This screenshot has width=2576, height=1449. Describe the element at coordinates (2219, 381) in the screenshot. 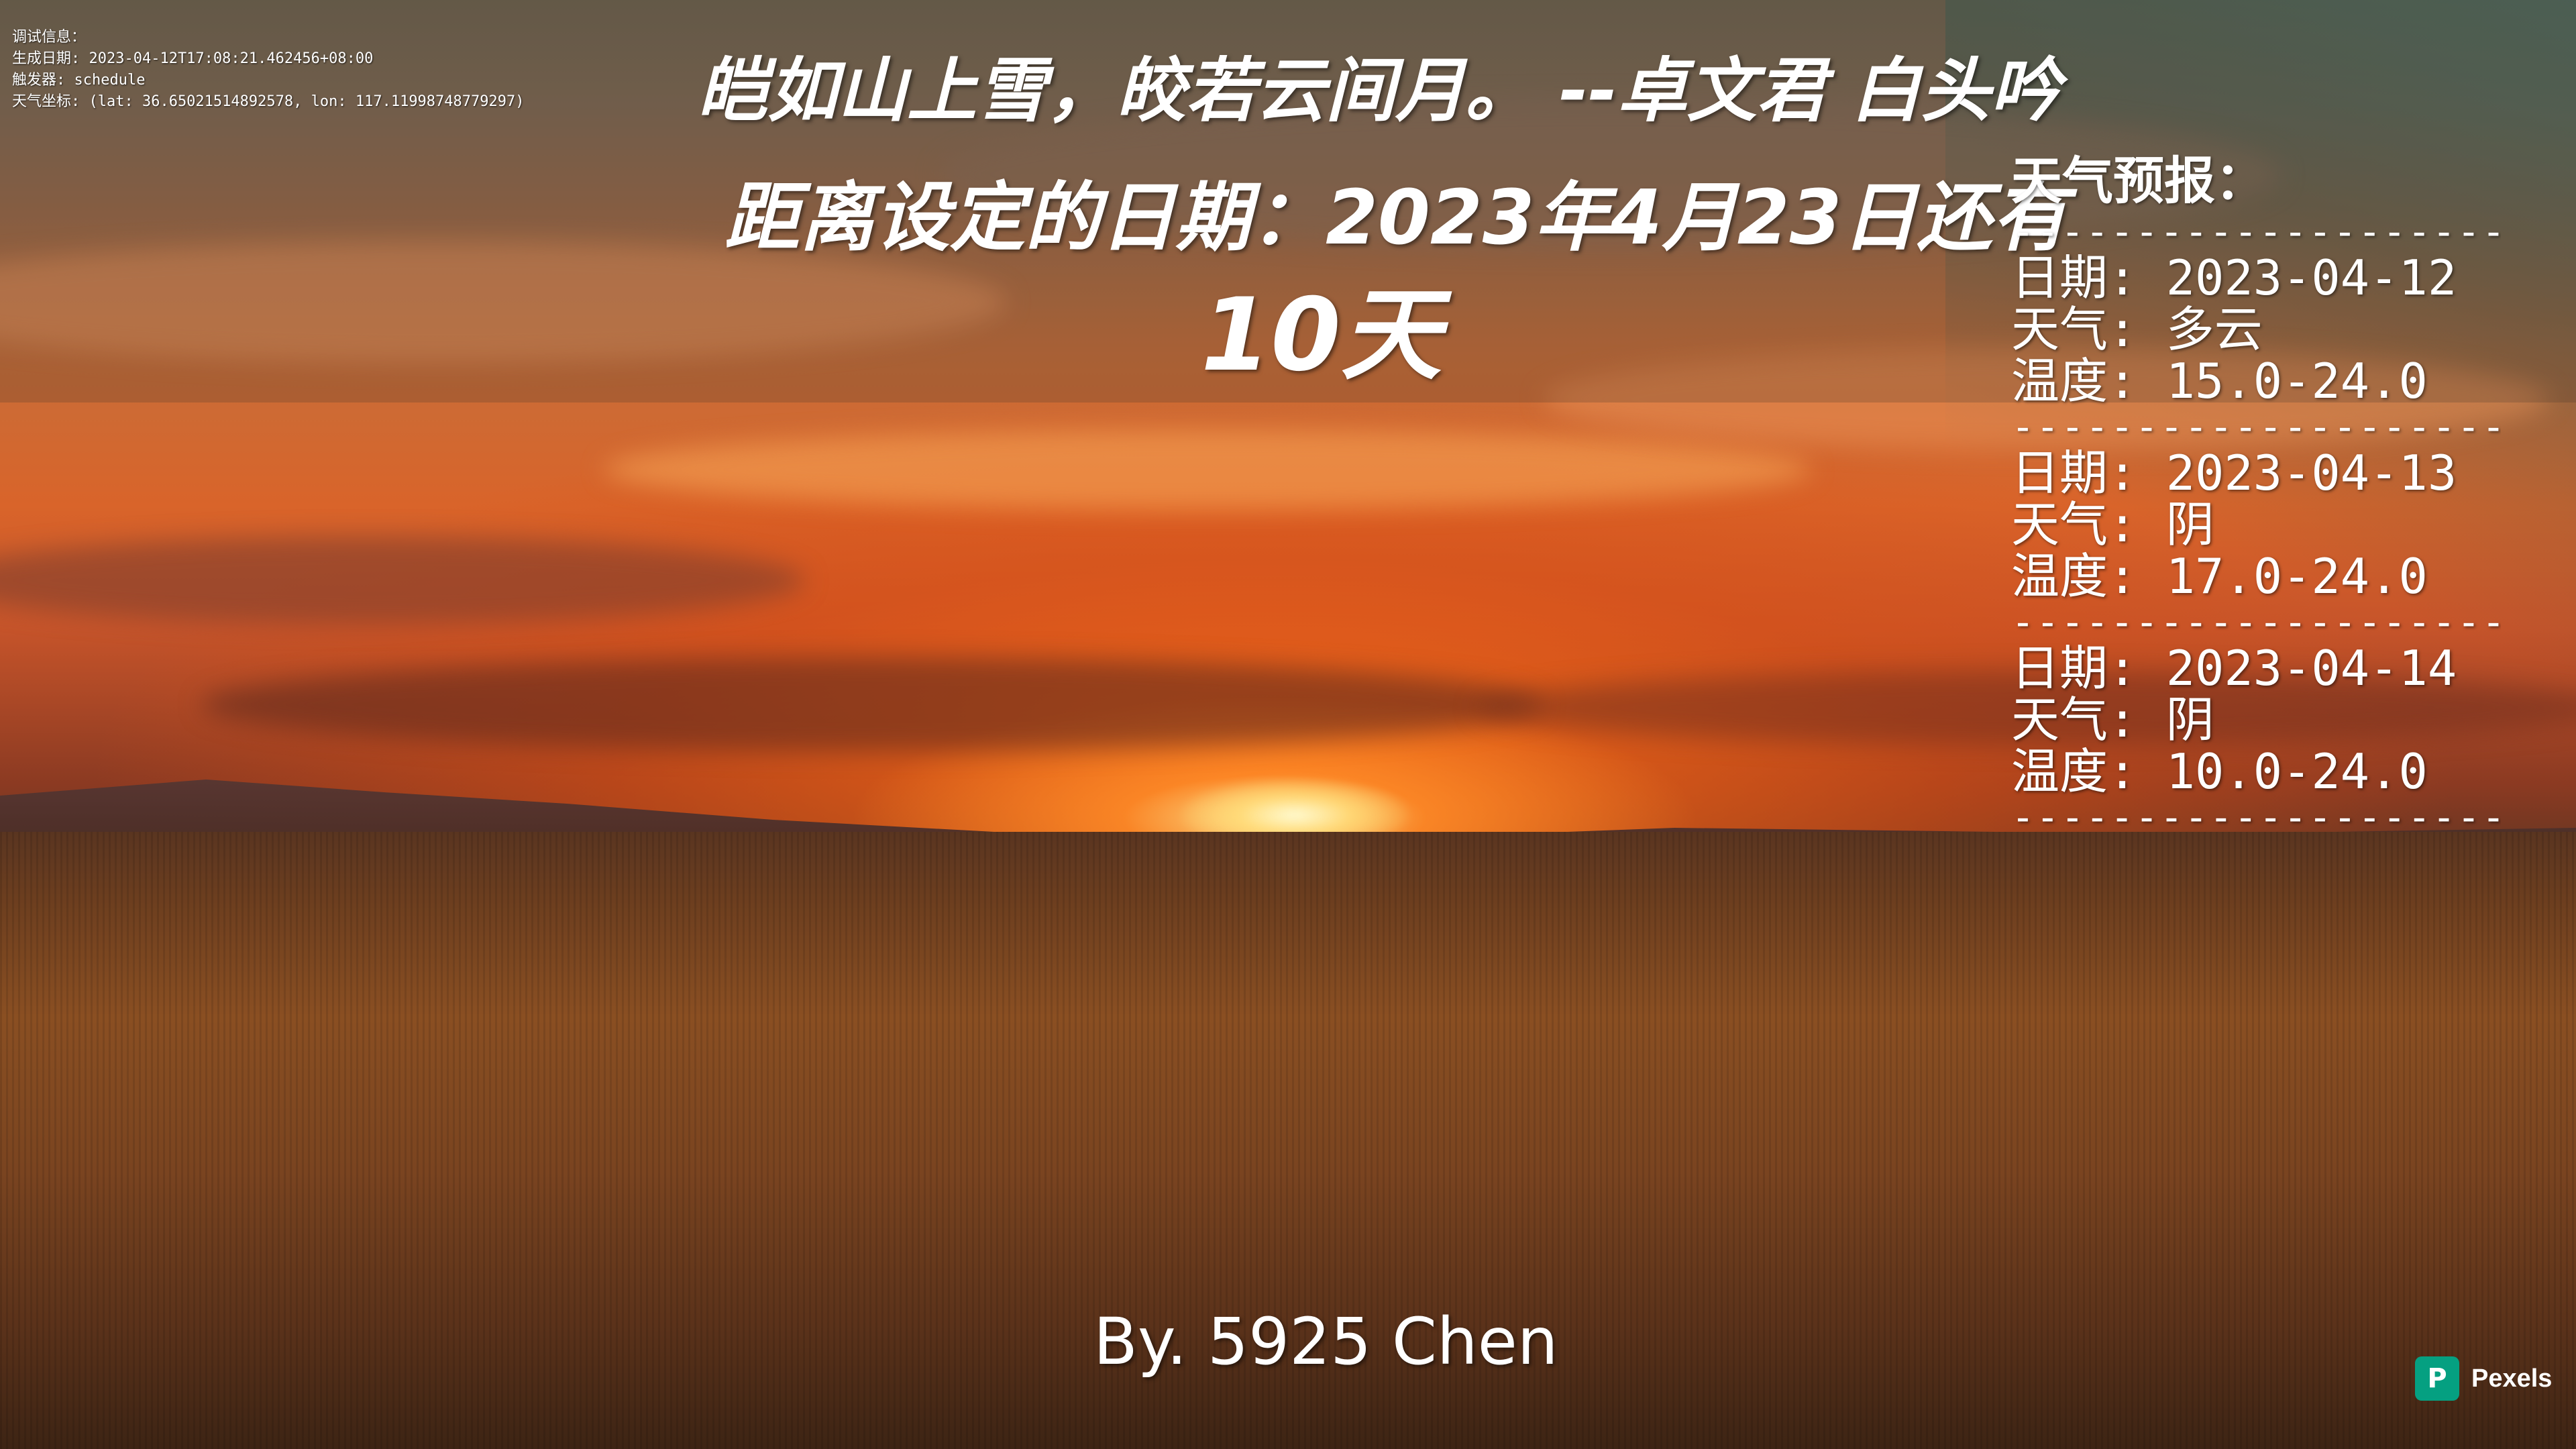

I see `forecast-temperature: 温度: 15.0-24.0` at that location.